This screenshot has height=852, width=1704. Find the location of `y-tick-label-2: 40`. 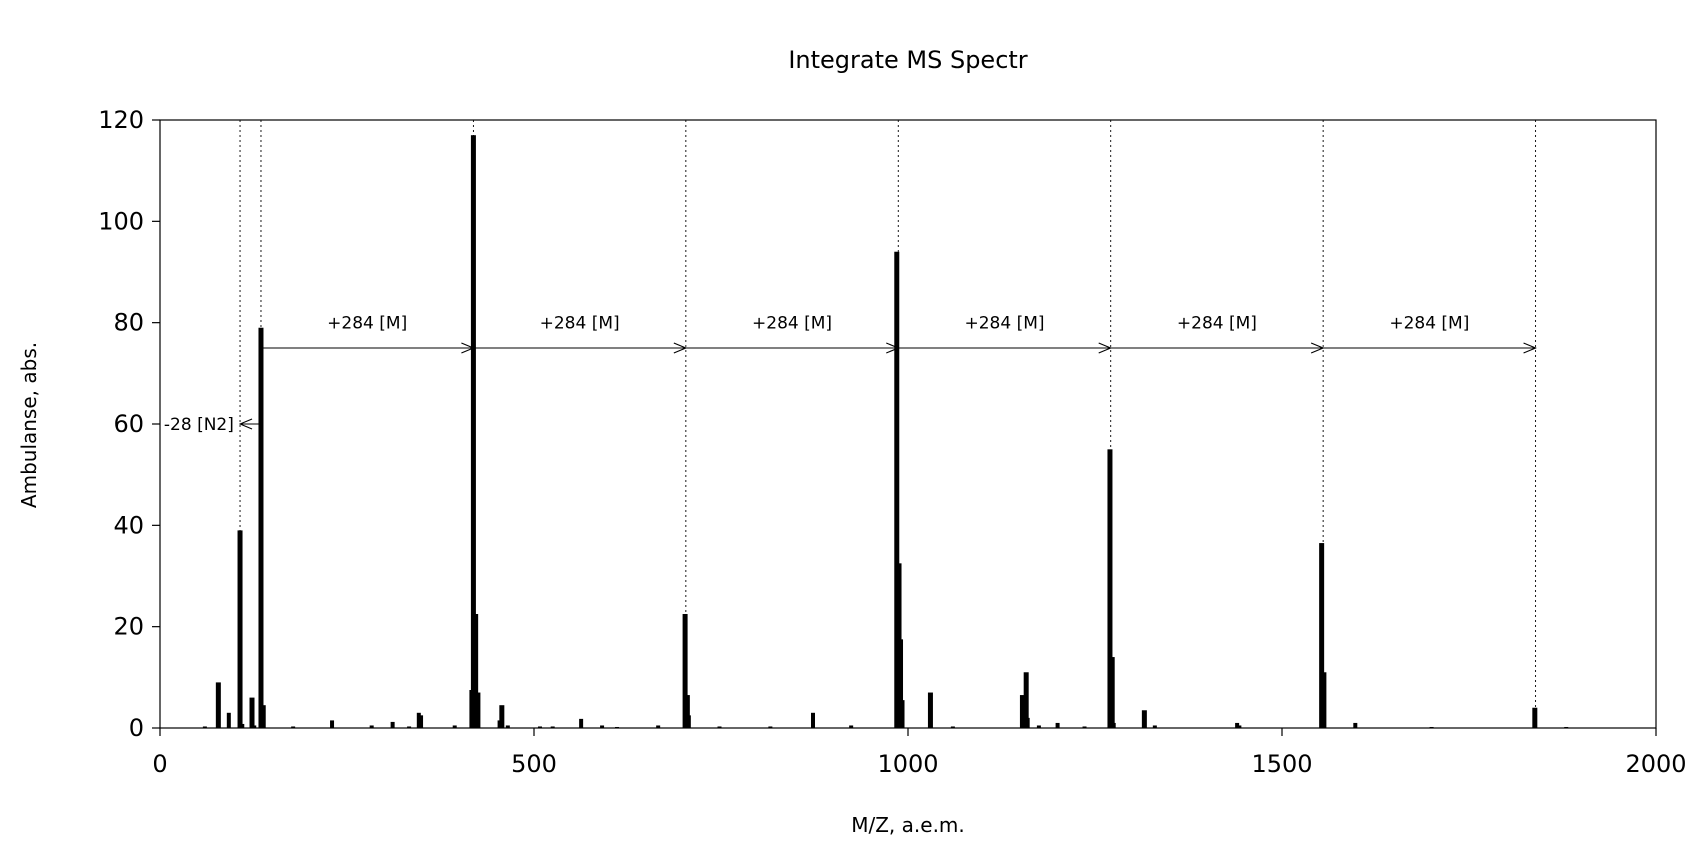

y-tick-label-2: 40 is located at coordinates (128, 525).